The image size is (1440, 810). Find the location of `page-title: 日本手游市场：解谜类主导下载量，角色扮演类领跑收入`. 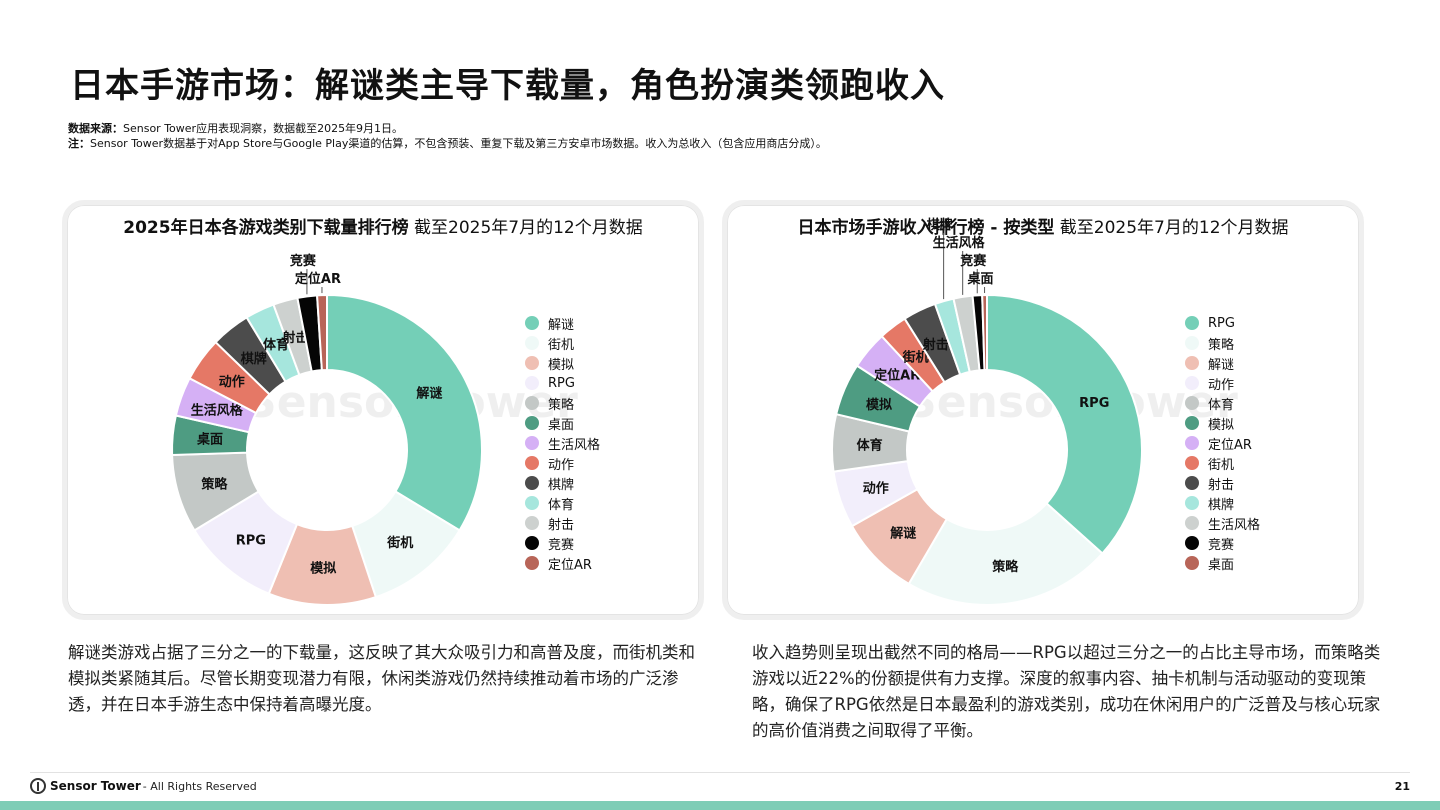

page-title: 日本手游市场：解谜类主导下载量，角色扮演类领跑收入 is located at coordinates (507, 86).